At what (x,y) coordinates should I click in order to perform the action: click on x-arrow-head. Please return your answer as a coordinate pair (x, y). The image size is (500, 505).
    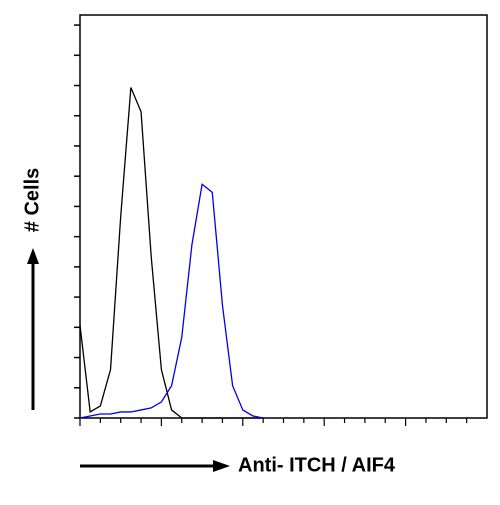
    Looking at the image, I should click on (221, 466).